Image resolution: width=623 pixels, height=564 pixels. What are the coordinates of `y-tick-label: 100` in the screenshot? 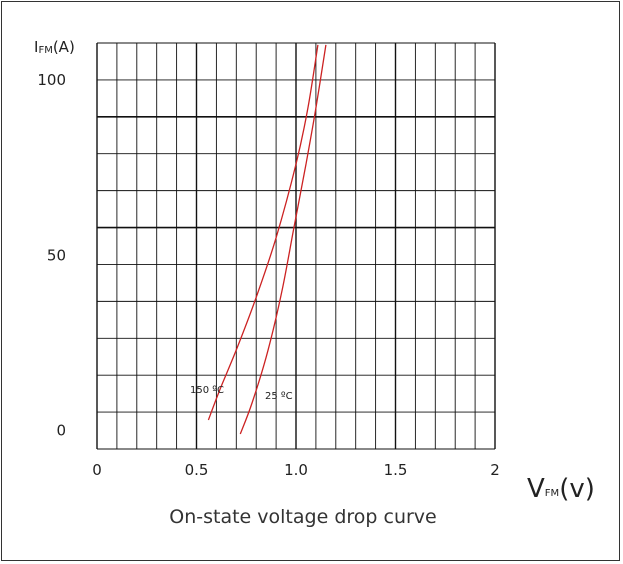 It's located at (51, 80).